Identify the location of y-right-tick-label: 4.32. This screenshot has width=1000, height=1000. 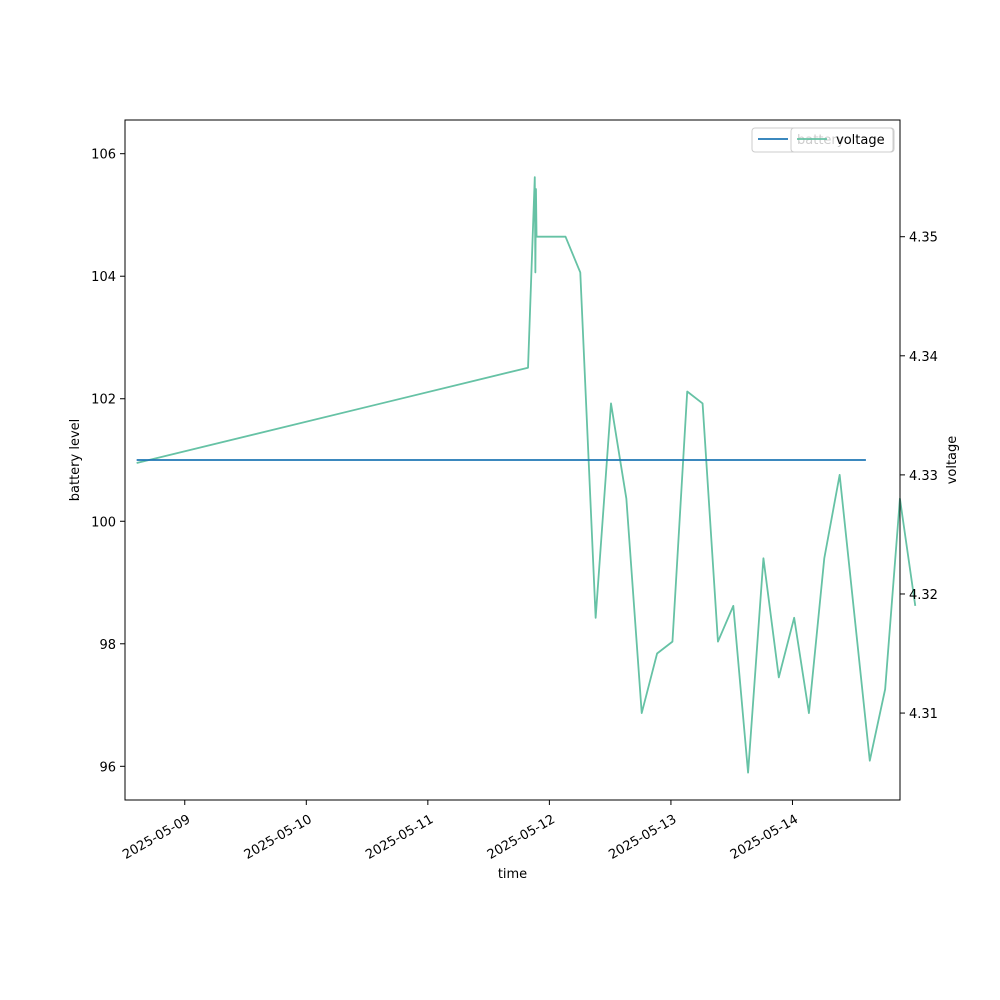
(923, 595).